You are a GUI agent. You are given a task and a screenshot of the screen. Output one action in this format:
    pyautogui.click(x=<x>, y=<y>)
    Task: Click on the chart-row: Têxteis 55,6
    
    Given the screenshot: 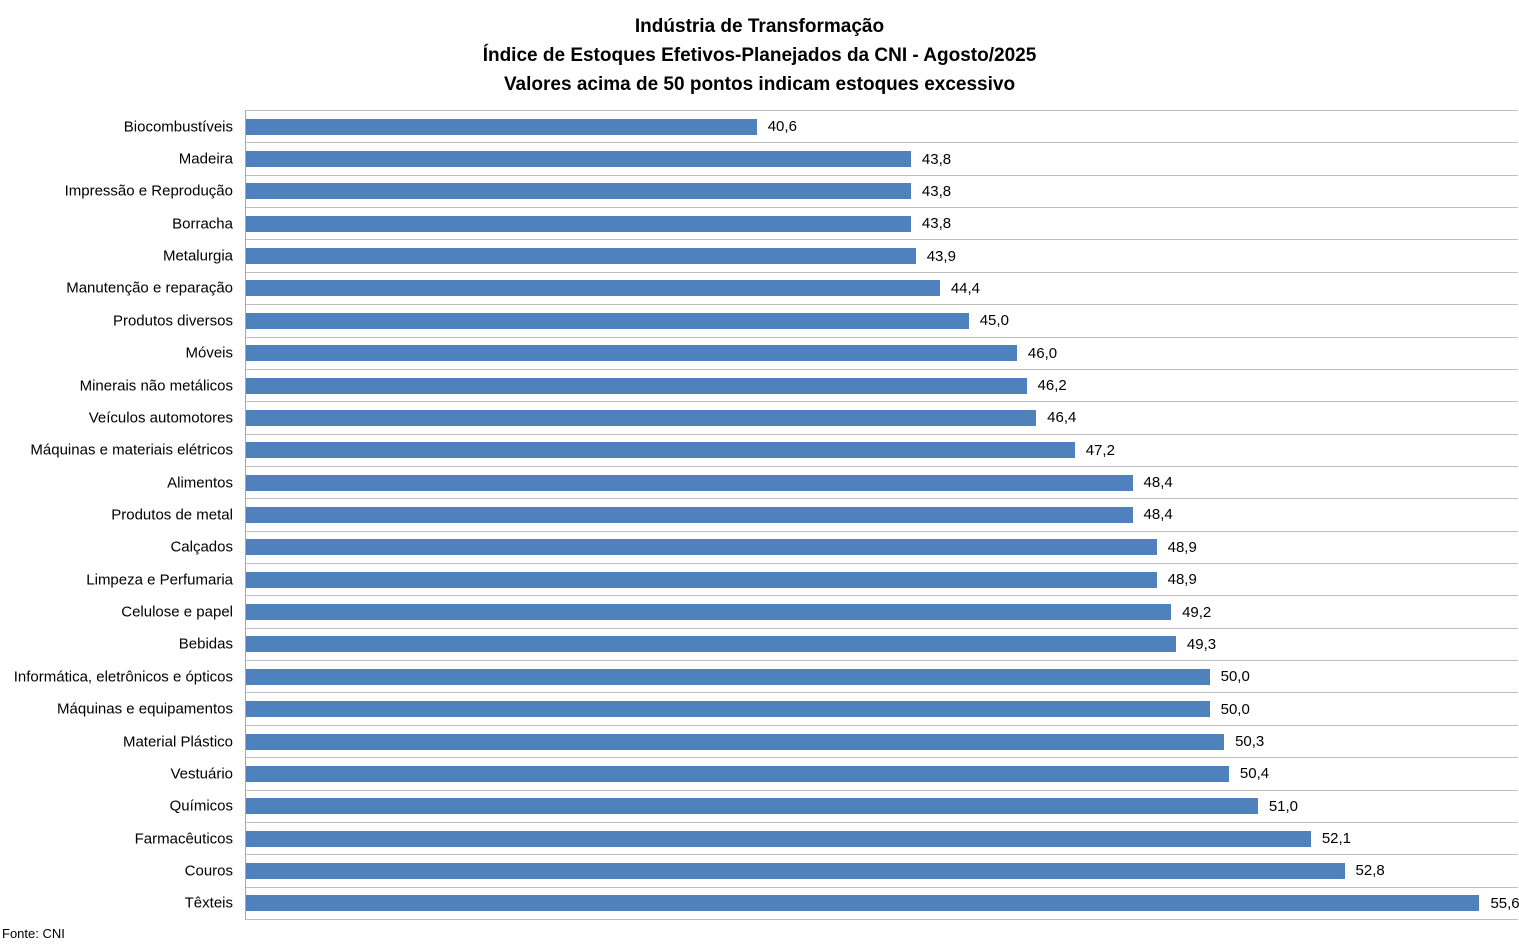 What is the action you would take?
    pyautogui.click(x=852, y=902)
    